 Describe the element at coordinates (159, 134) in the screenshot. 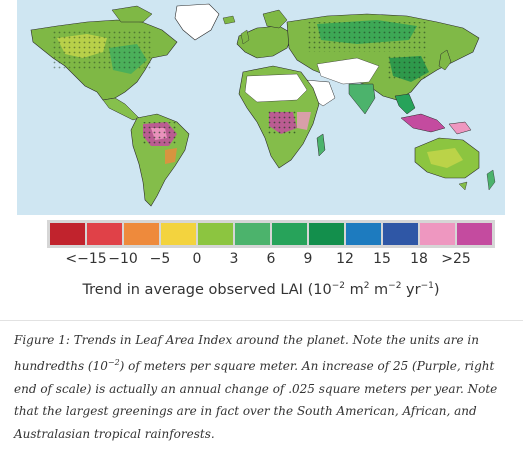

I see `amazon-significance-stipple` at that location.